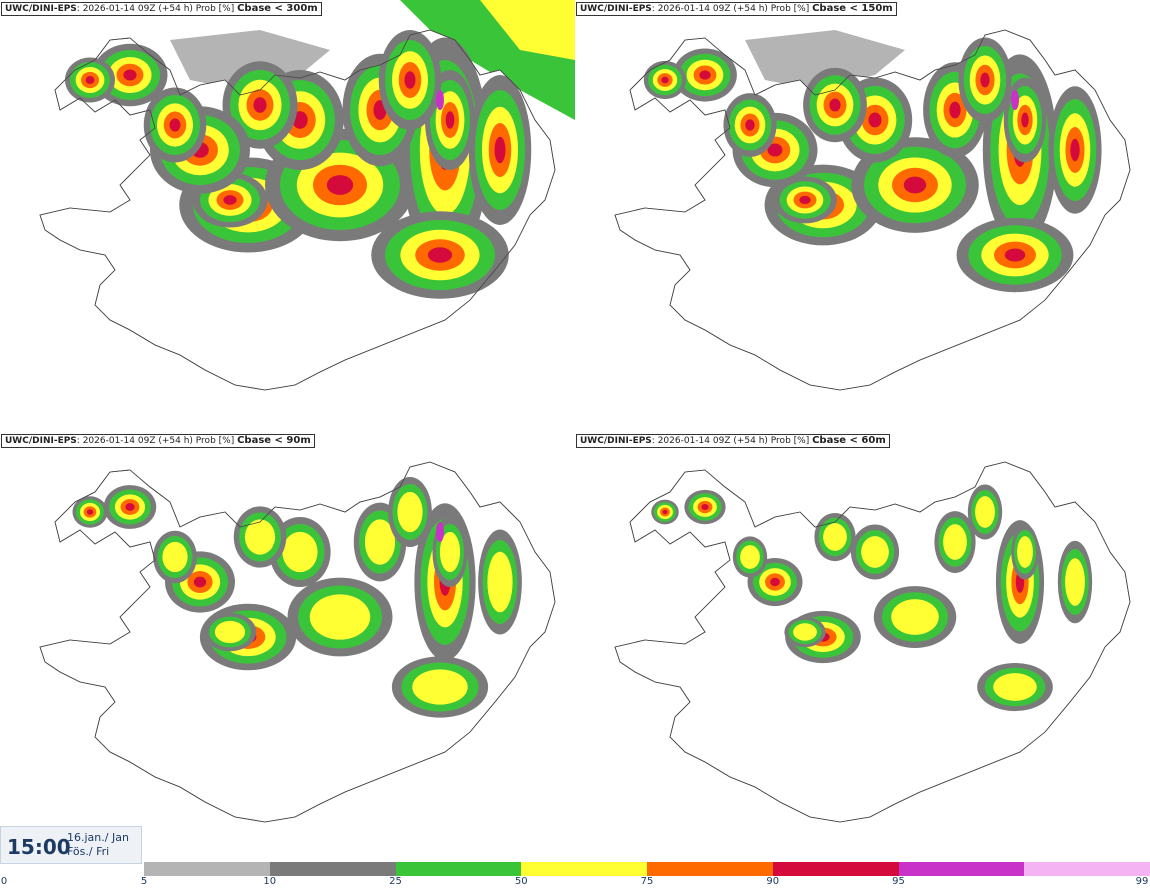  Describe the element at coordinates (825, 60) in the screenshot. I see `prob-field-grey` at that location.